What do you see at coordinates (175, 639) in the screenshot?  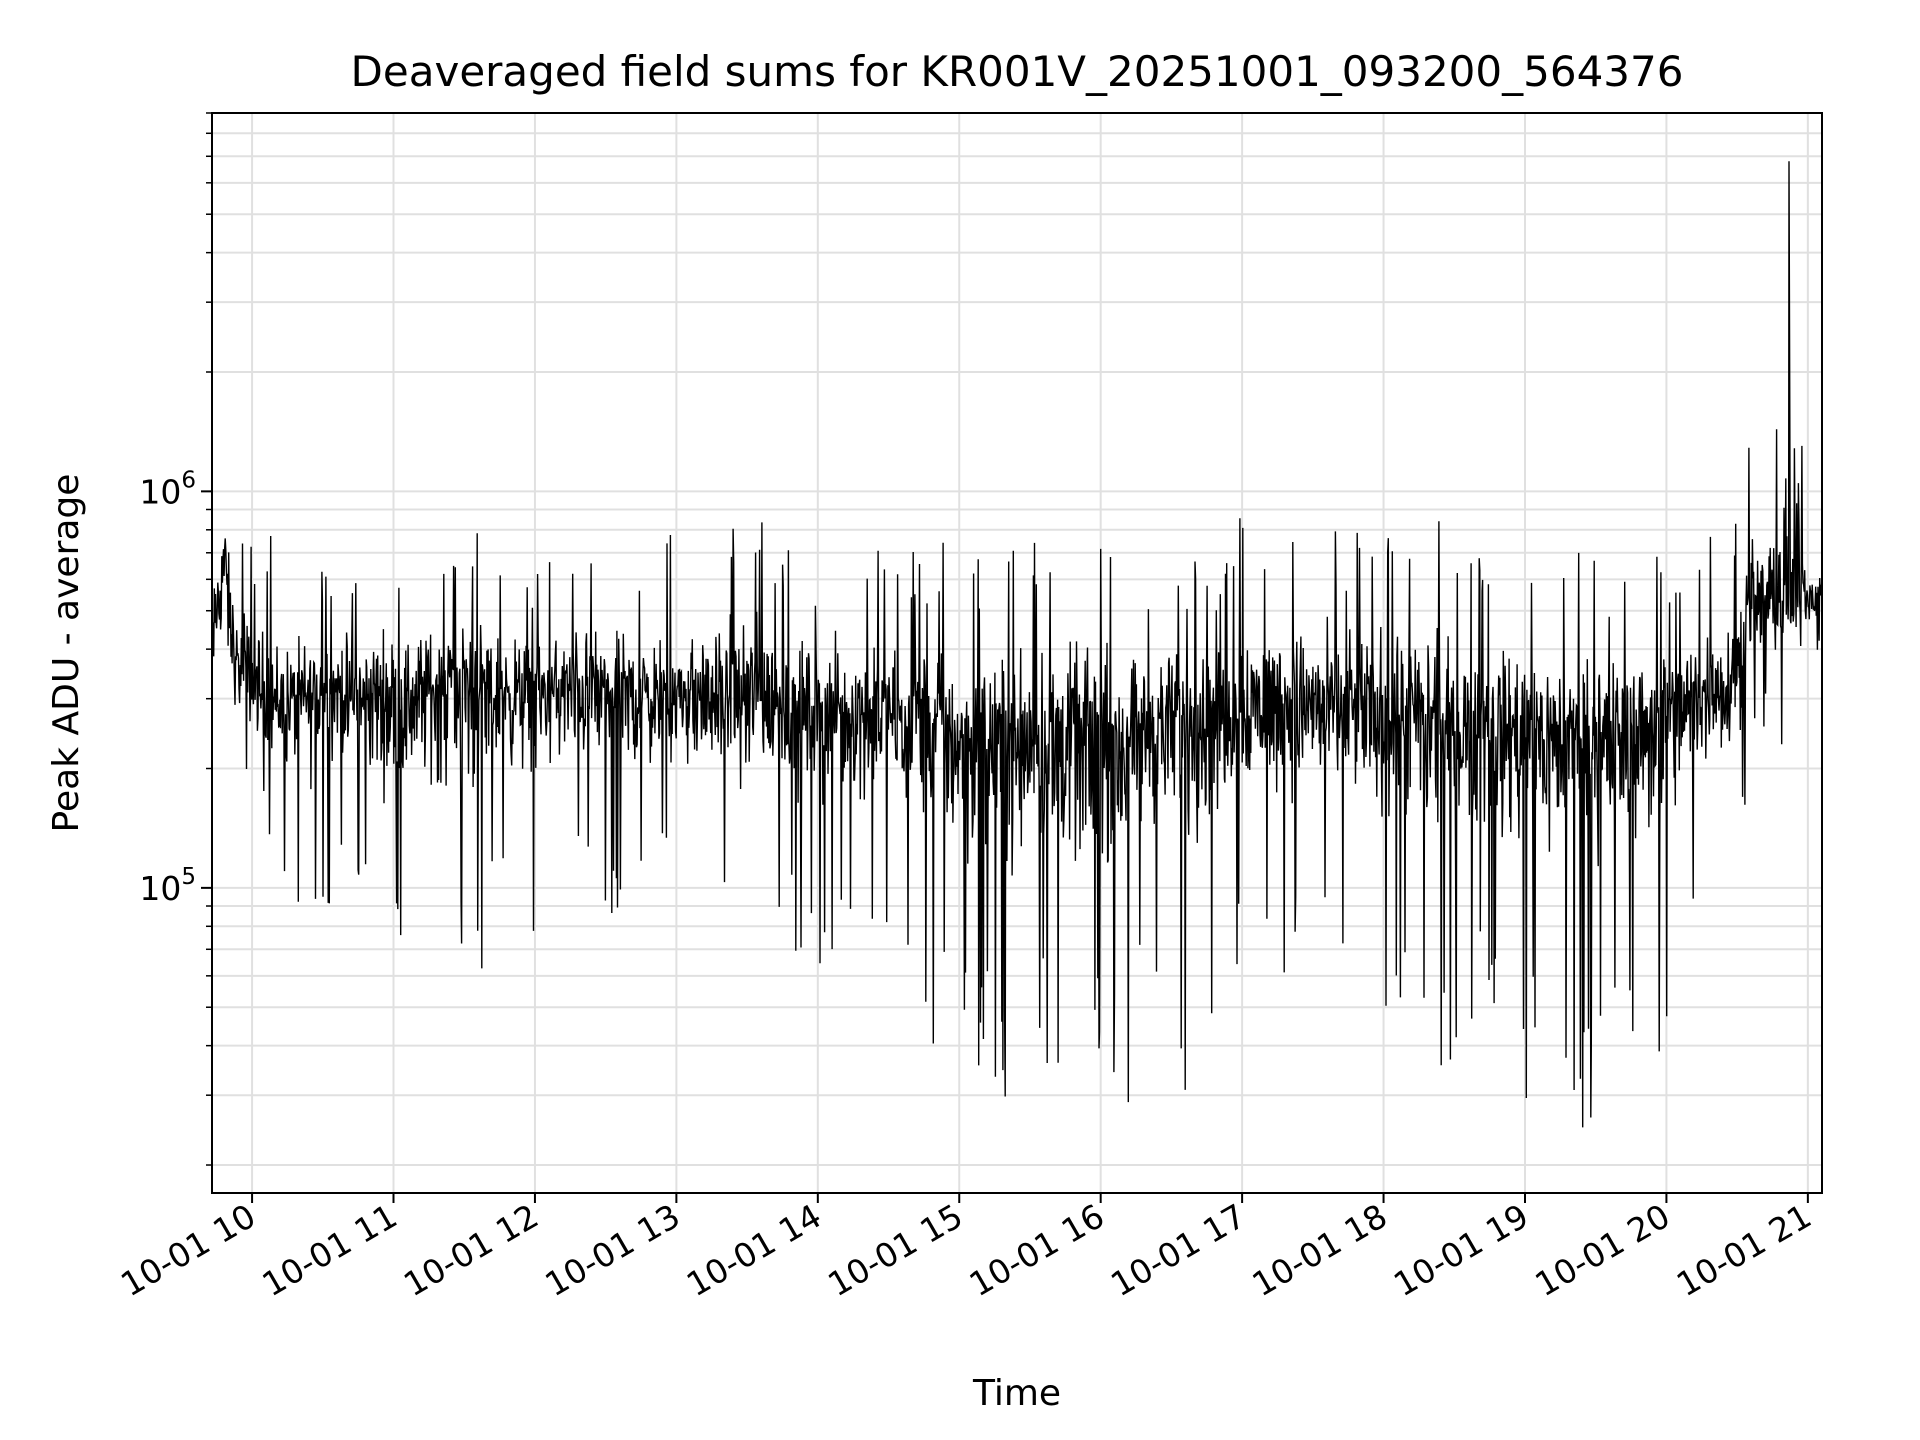 I see `y-axis: 10⁵ 10⁶` at bounding box center [175, 639].